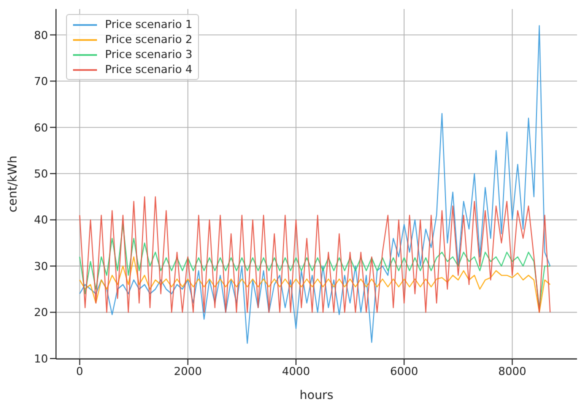  I want to click on y-tick-label: 60, so click(41, 127).